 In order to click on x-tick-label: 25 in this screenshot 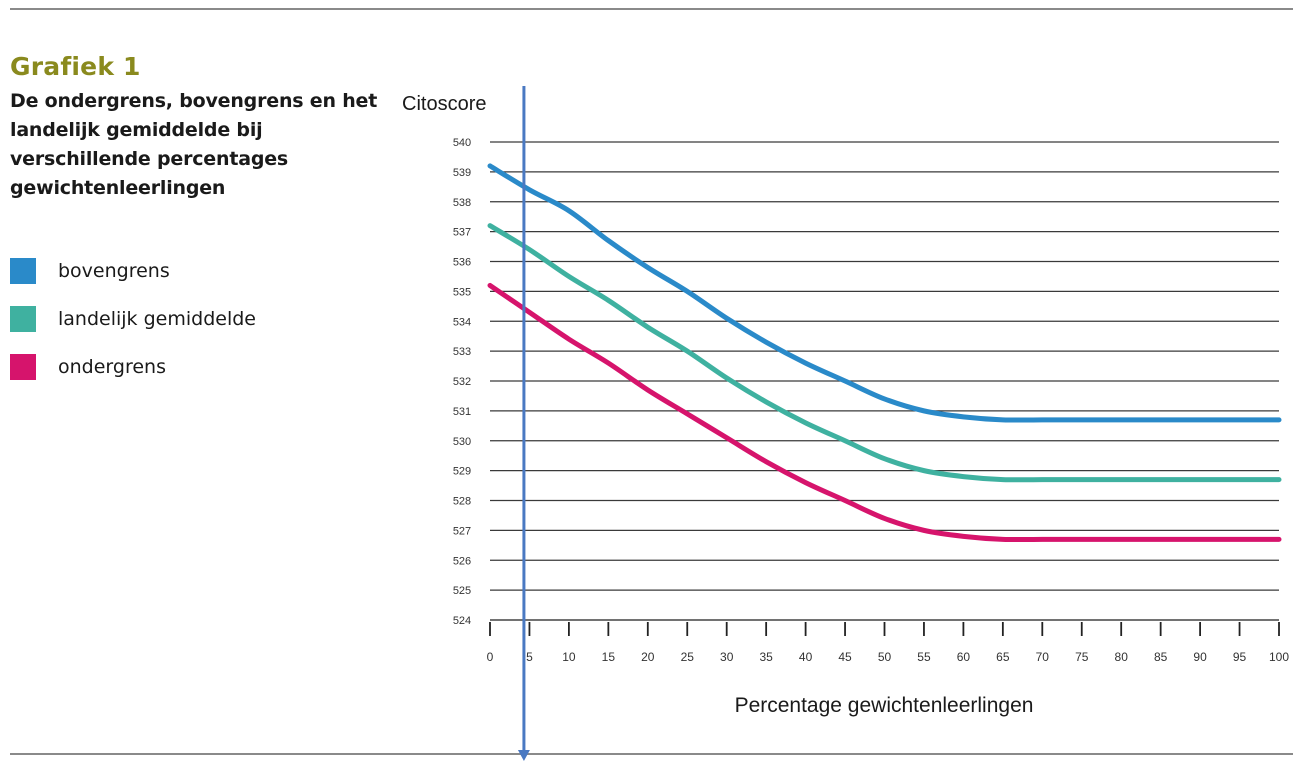, I will do `click(688, 657)`.